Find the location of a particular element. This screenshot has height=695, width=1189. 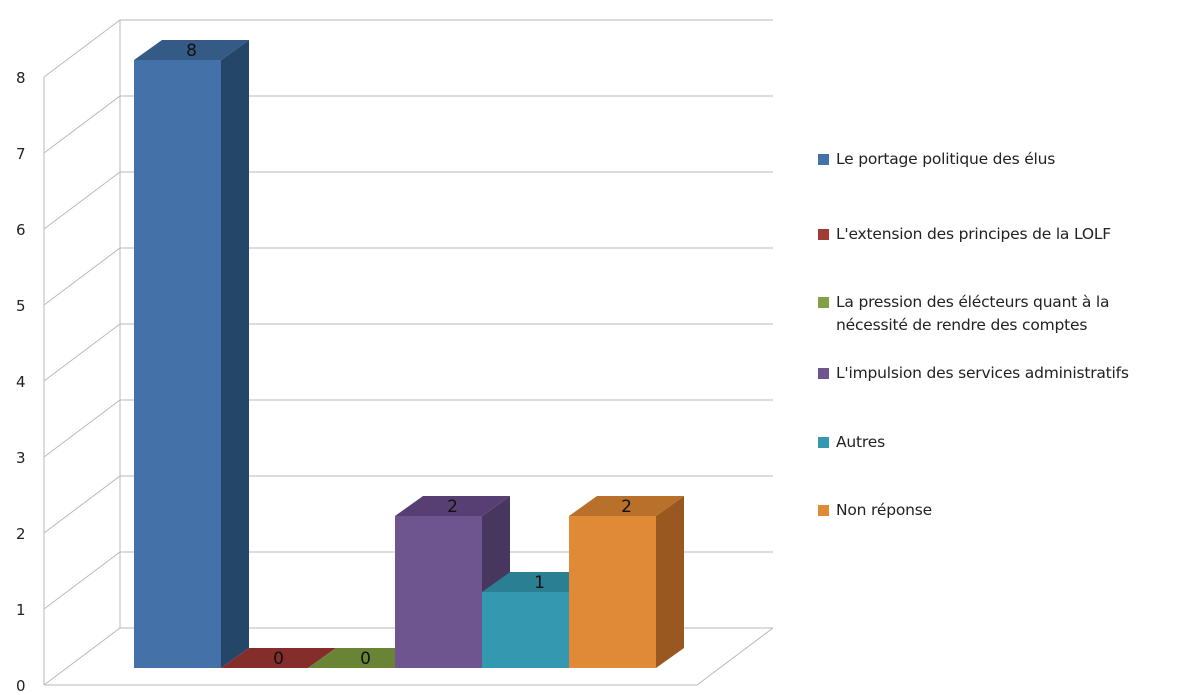

legend-label: Autres is located at coordinates (860, 442).